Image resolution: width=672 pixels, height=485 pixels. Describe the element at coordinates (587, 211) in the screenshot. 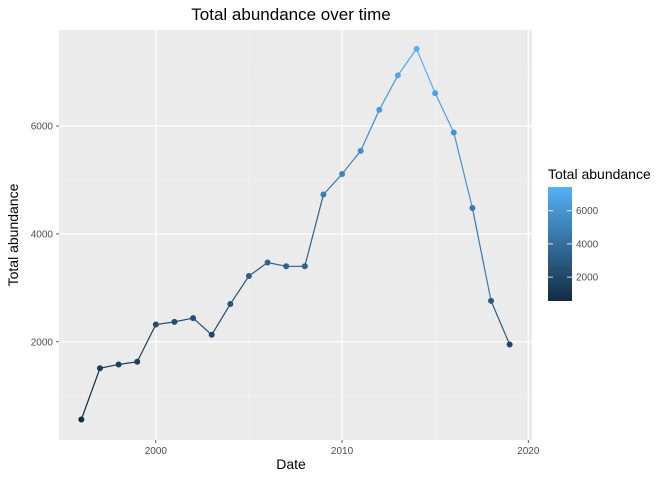

I see `legend-tick-label: 6000` at that location.